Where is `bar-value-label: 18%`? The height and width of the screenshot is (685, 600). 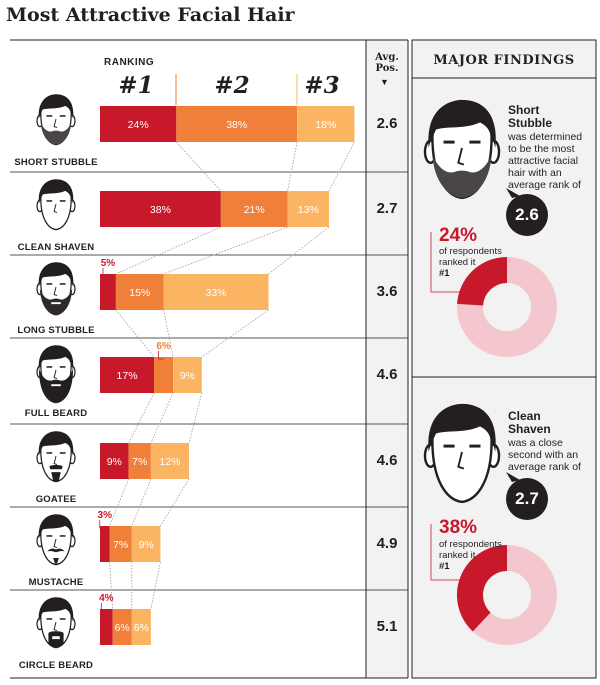
bar-value-label: 18% is located at coordinates (325, 125).